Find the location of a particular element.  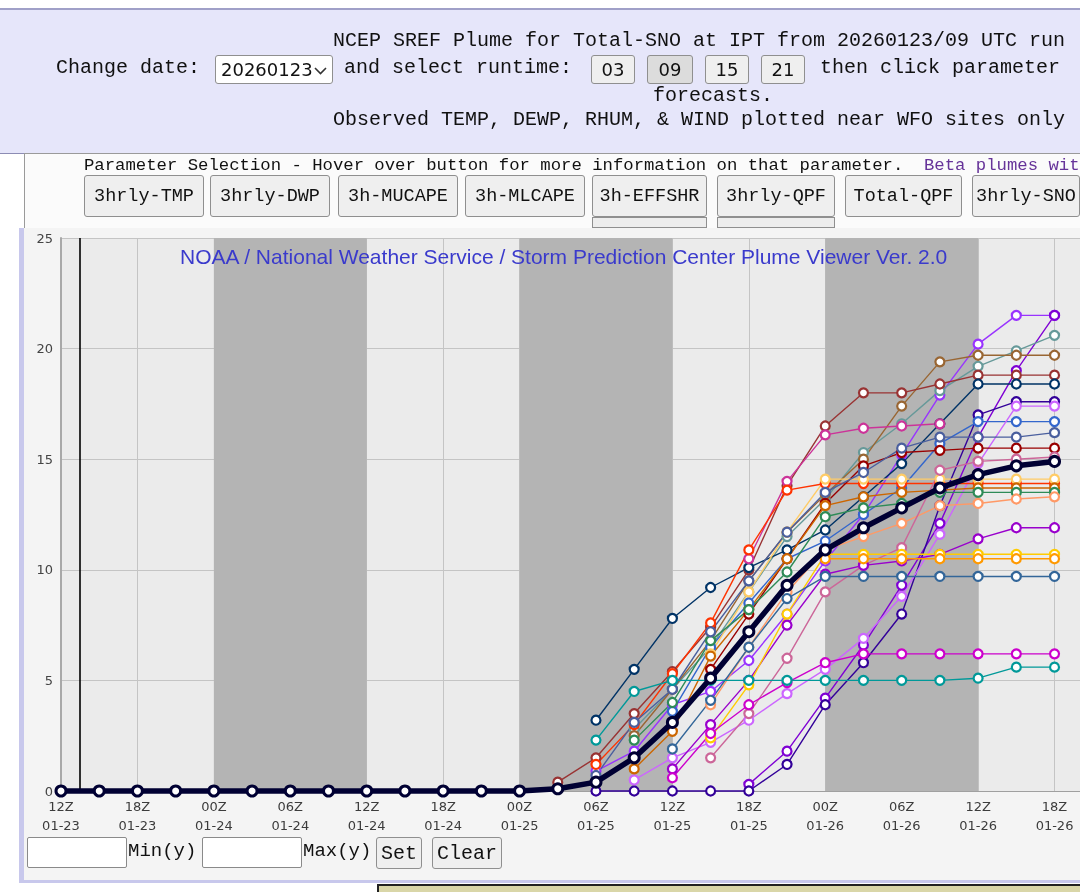

x-tick-label: 18Z 01-23 is located at coordinates (137, 816).